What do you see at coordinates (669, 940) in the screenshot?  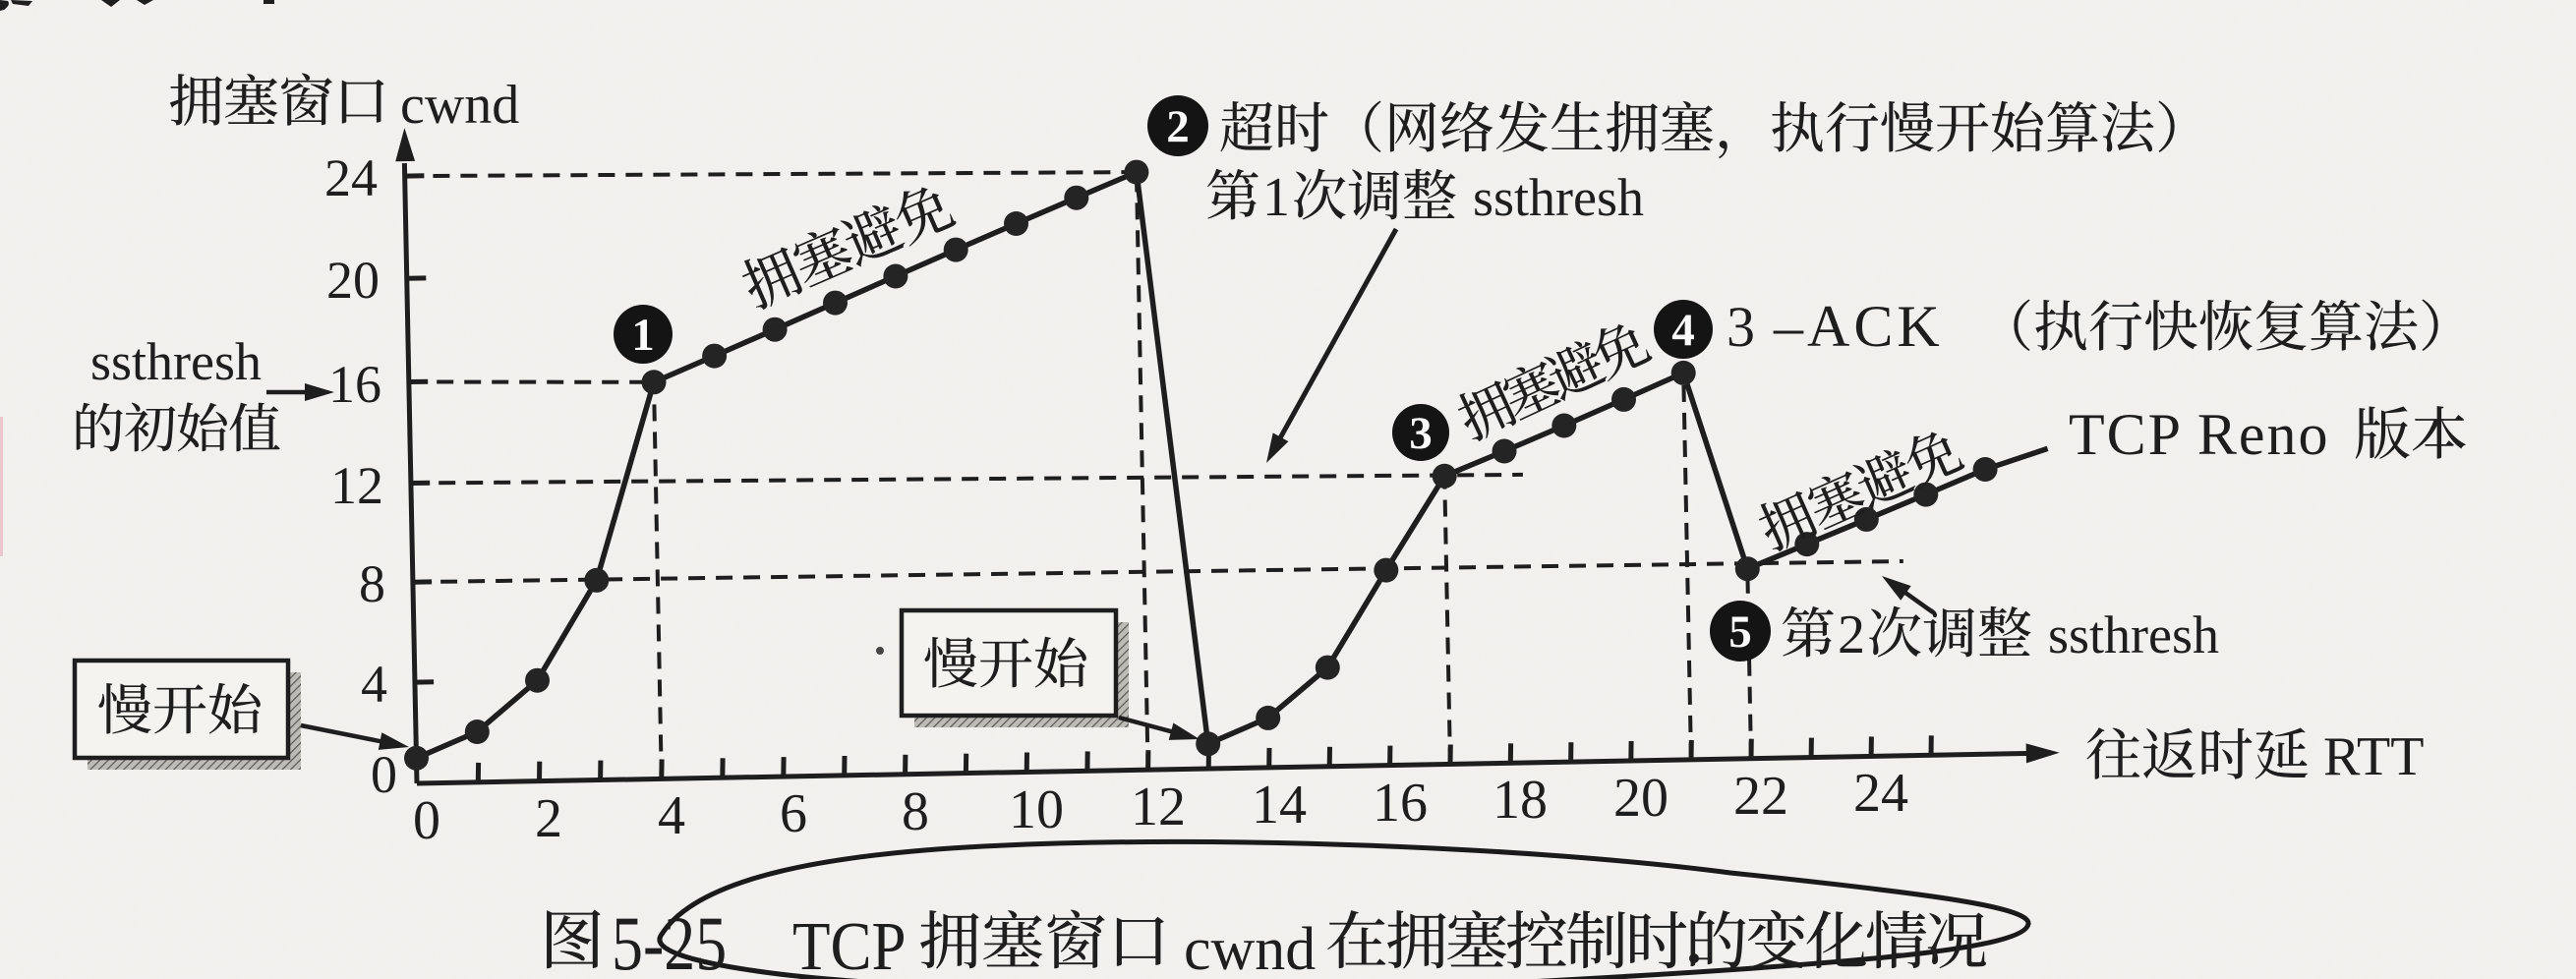 I see `svg-text: 5-25` at bounding box center [669, 940].